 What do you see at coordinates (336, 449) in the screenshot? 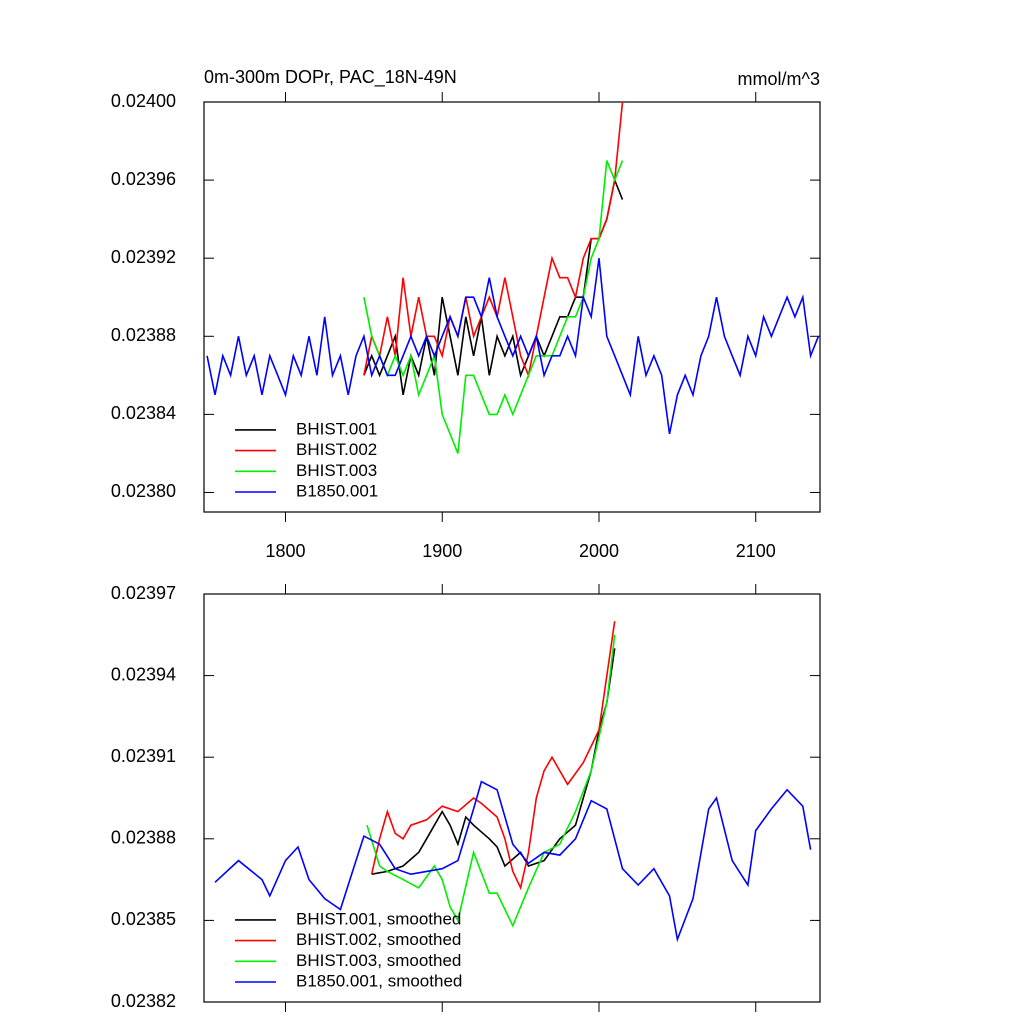
I see `legend-label: BHIST.002` at bounding box center [336, 449].